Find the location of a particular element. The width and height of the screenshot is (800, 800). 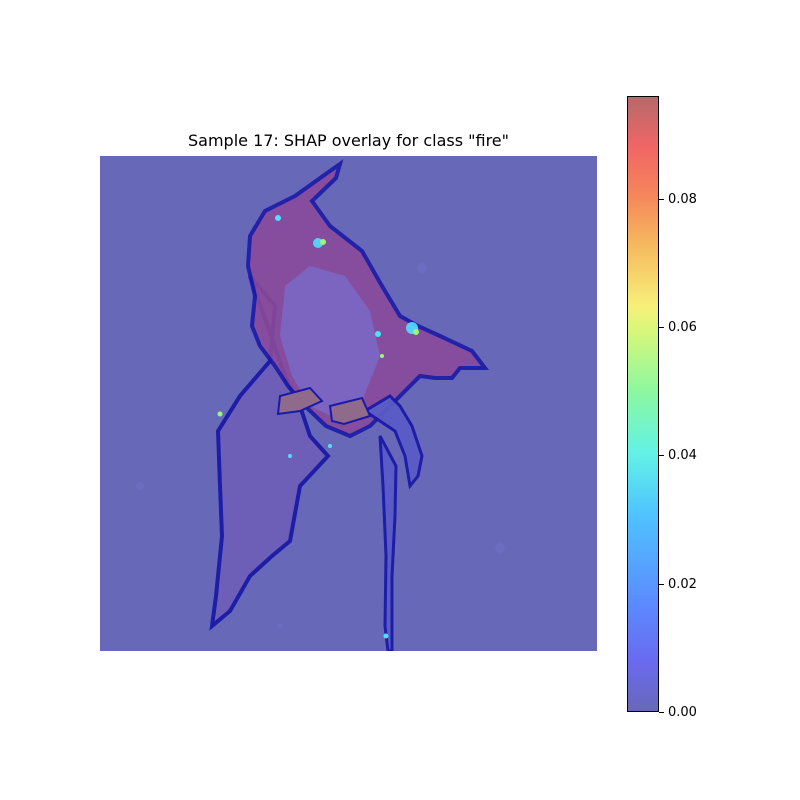

colorbar-tick-label: 0.08 is located at coordinates (682, 199).